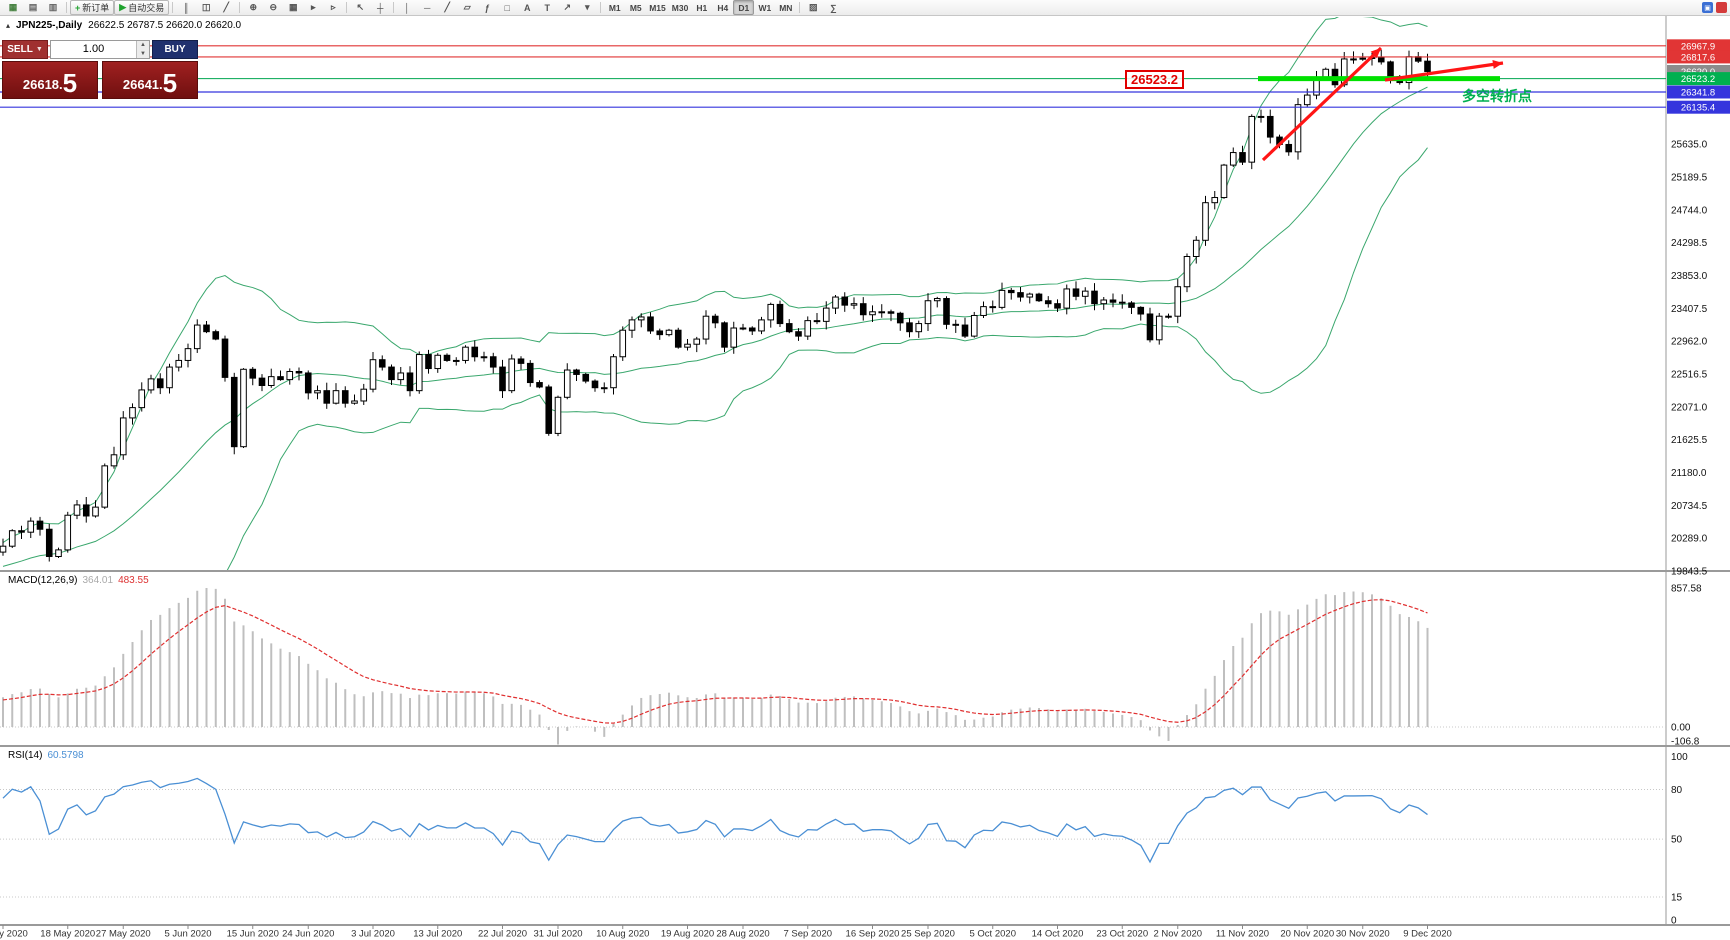 The height and width of the screenshot is (940, 1730). Describe the element at coordinates (567, 7) in the screenshot. I see `arrow-object-icon: ↗` at that location.